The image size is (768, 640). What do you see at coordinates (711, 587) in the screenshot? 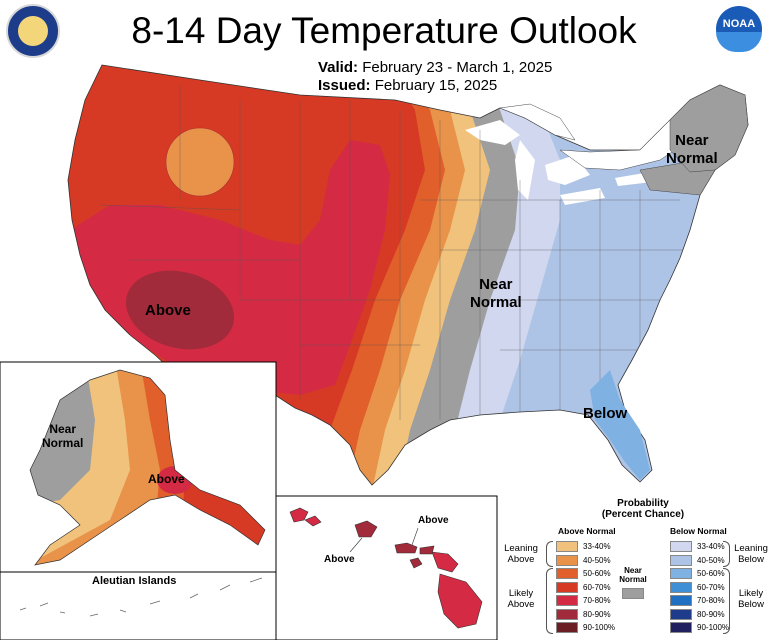
I see `legend-below-bin-label-4: 60-70%` at bounding box center [711, 587].